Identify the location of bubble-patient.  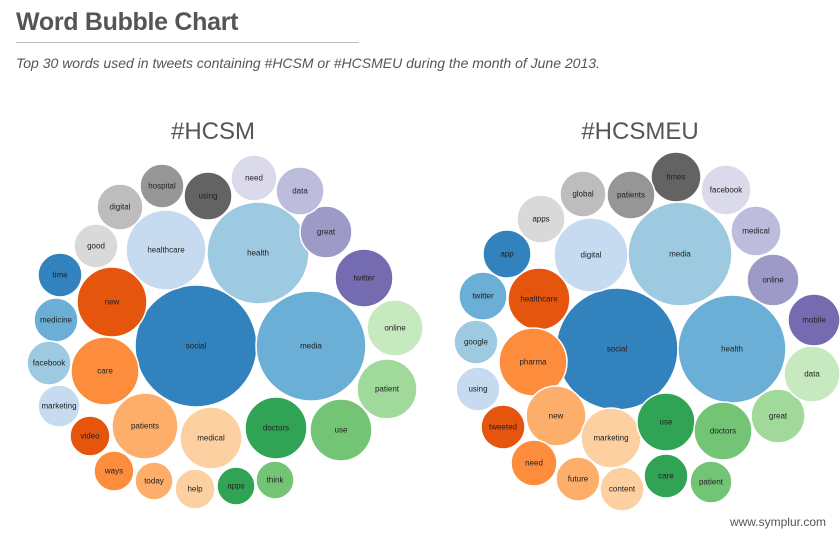
(711, 482).